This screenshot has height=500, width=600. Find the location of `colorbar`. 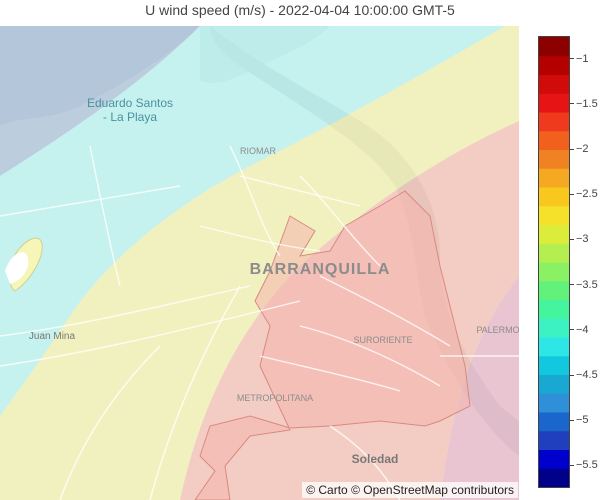

colorbar is located at coordinates (554, 262).